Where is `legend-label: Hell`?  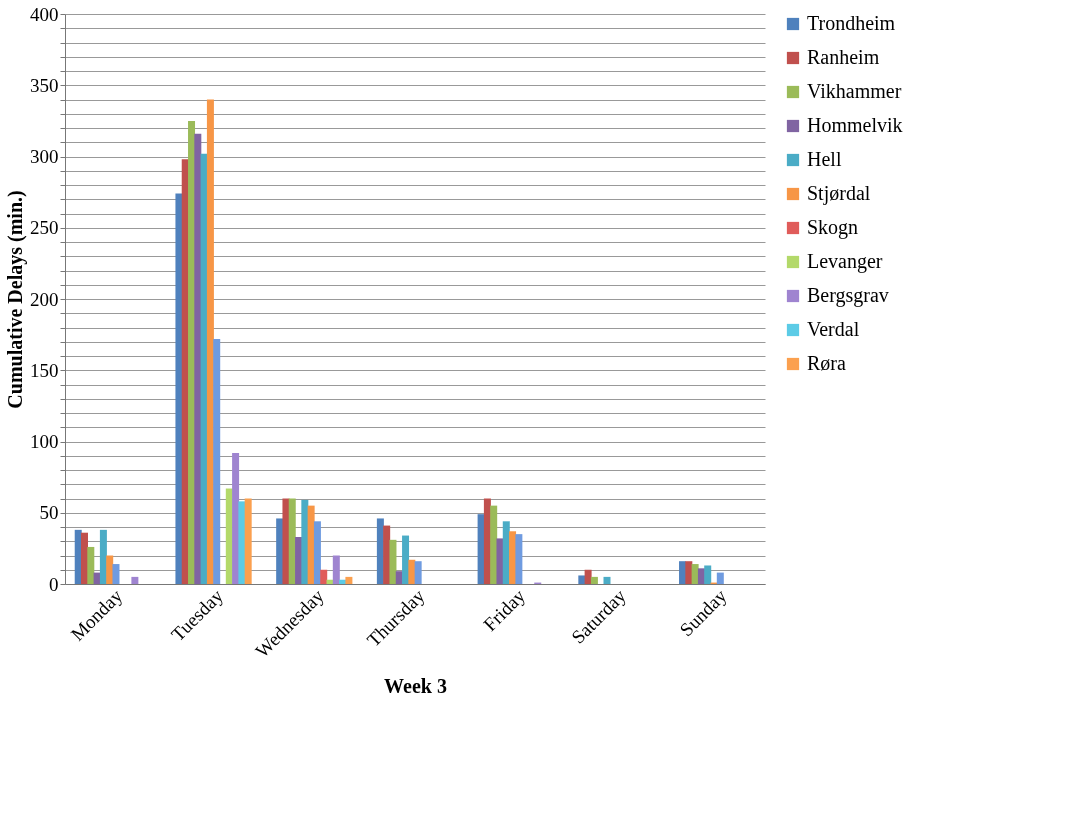
legend-label: Hell is located at coordinates (824, 159).